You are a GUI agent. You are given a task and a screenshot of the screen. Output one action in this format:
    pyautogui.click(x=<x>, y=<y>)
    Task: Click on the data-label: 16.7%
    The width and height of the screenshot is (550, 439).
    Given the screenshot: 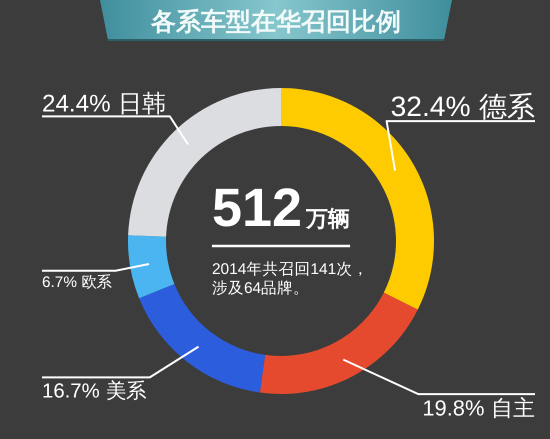 What is the action you would take?
    pyautogui.click(x=71, y=391)
    